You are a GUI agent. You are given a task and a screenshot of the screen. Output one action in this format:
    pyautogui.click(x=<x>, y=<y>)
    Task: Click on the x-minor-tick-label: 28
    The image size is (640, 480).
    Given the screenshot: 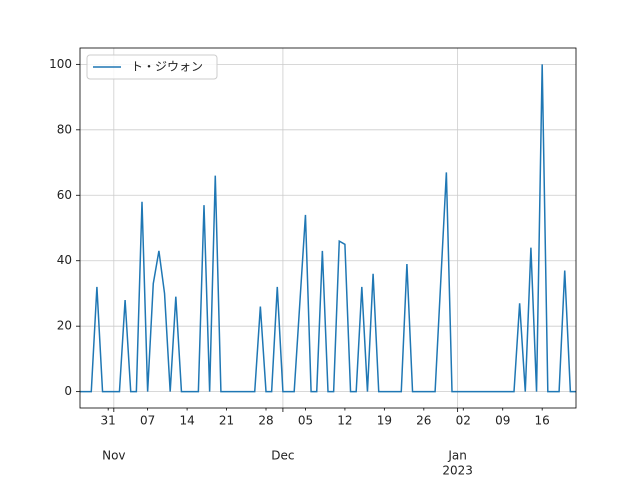 What is the action you would take?
    pyautogui.click(x=265, y=421)
    